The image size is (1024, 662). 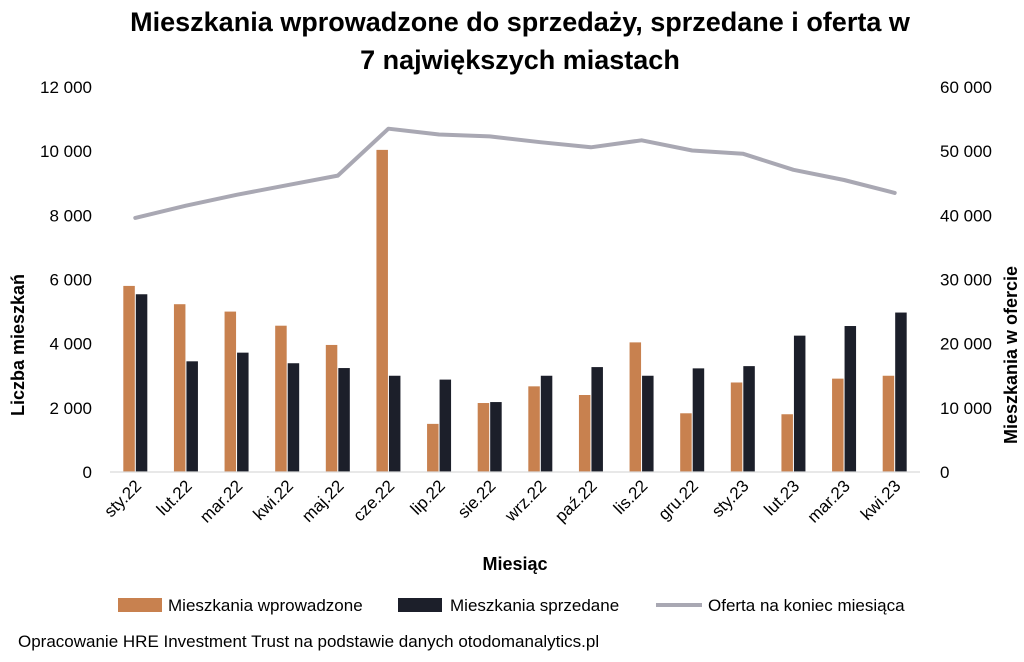 I want to click on y-axis-right-title: Mieszkania w ofercie, so click(x=1011, y=355).